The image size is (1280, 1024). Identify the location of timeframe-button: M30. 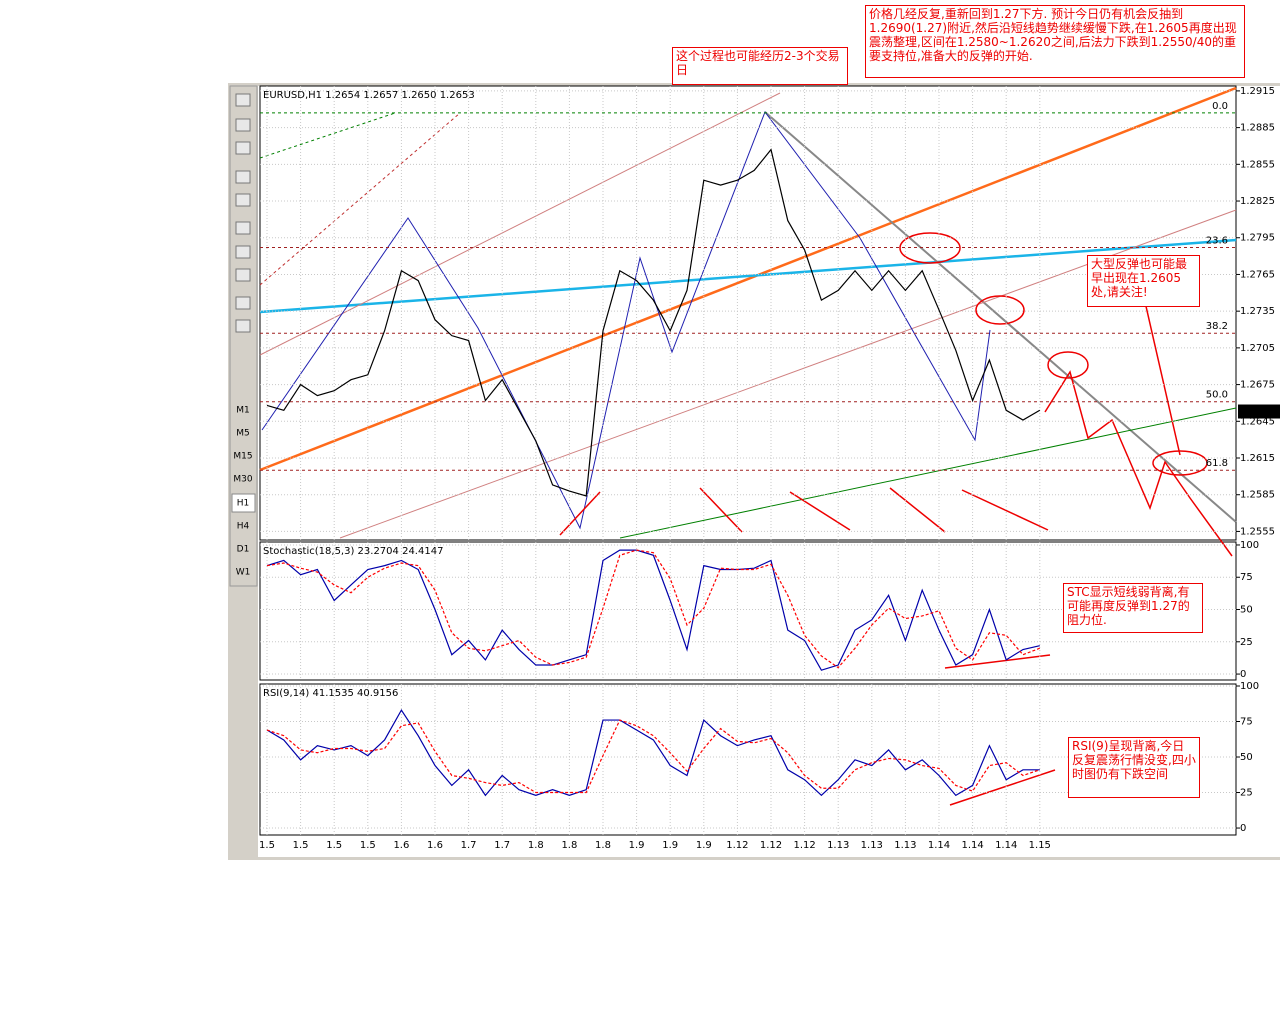
(242, 480).